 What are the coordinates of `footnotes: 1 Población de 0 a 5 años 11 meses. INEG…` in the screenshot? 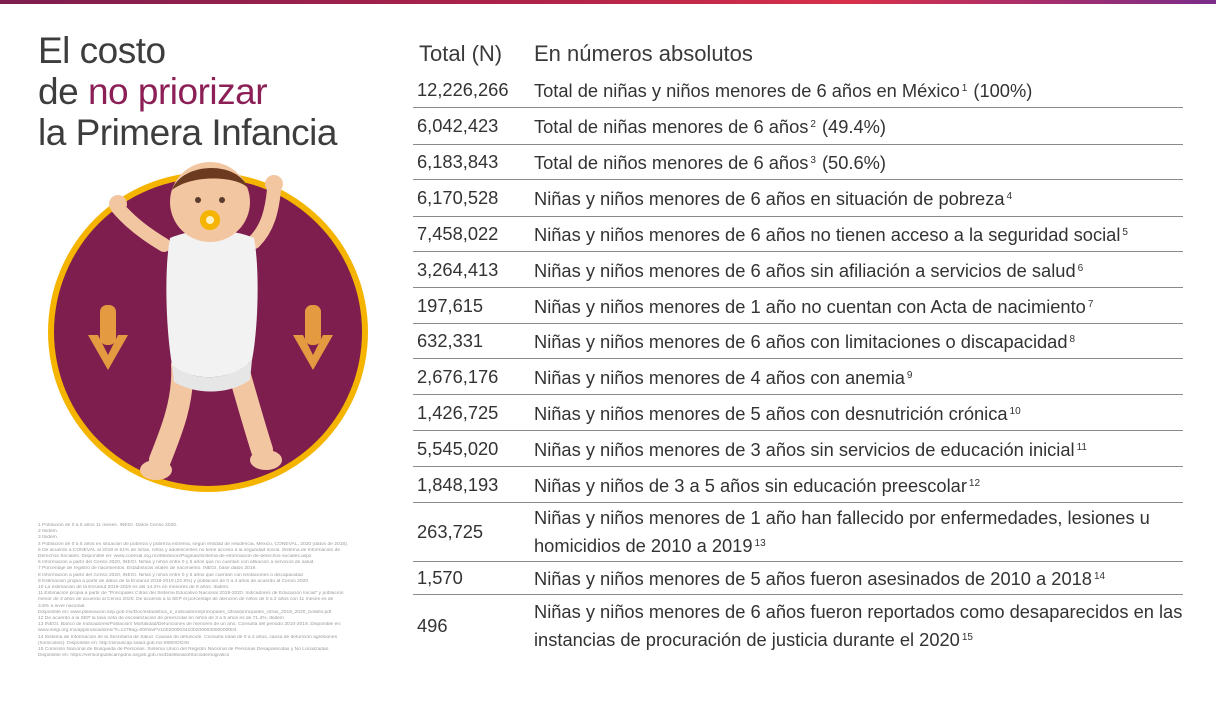 It's located at (210, 591).